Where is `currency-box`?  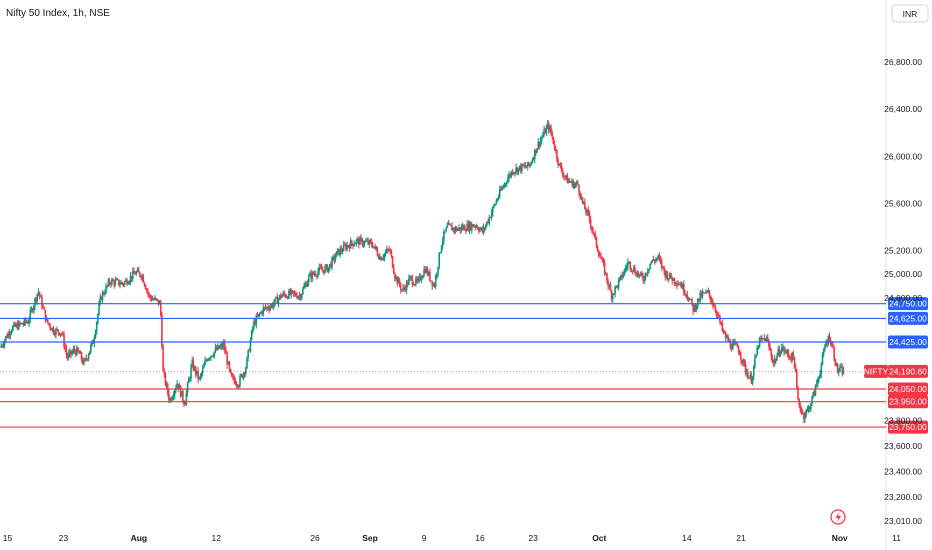
currency-box is located at coordinates (910, 13).